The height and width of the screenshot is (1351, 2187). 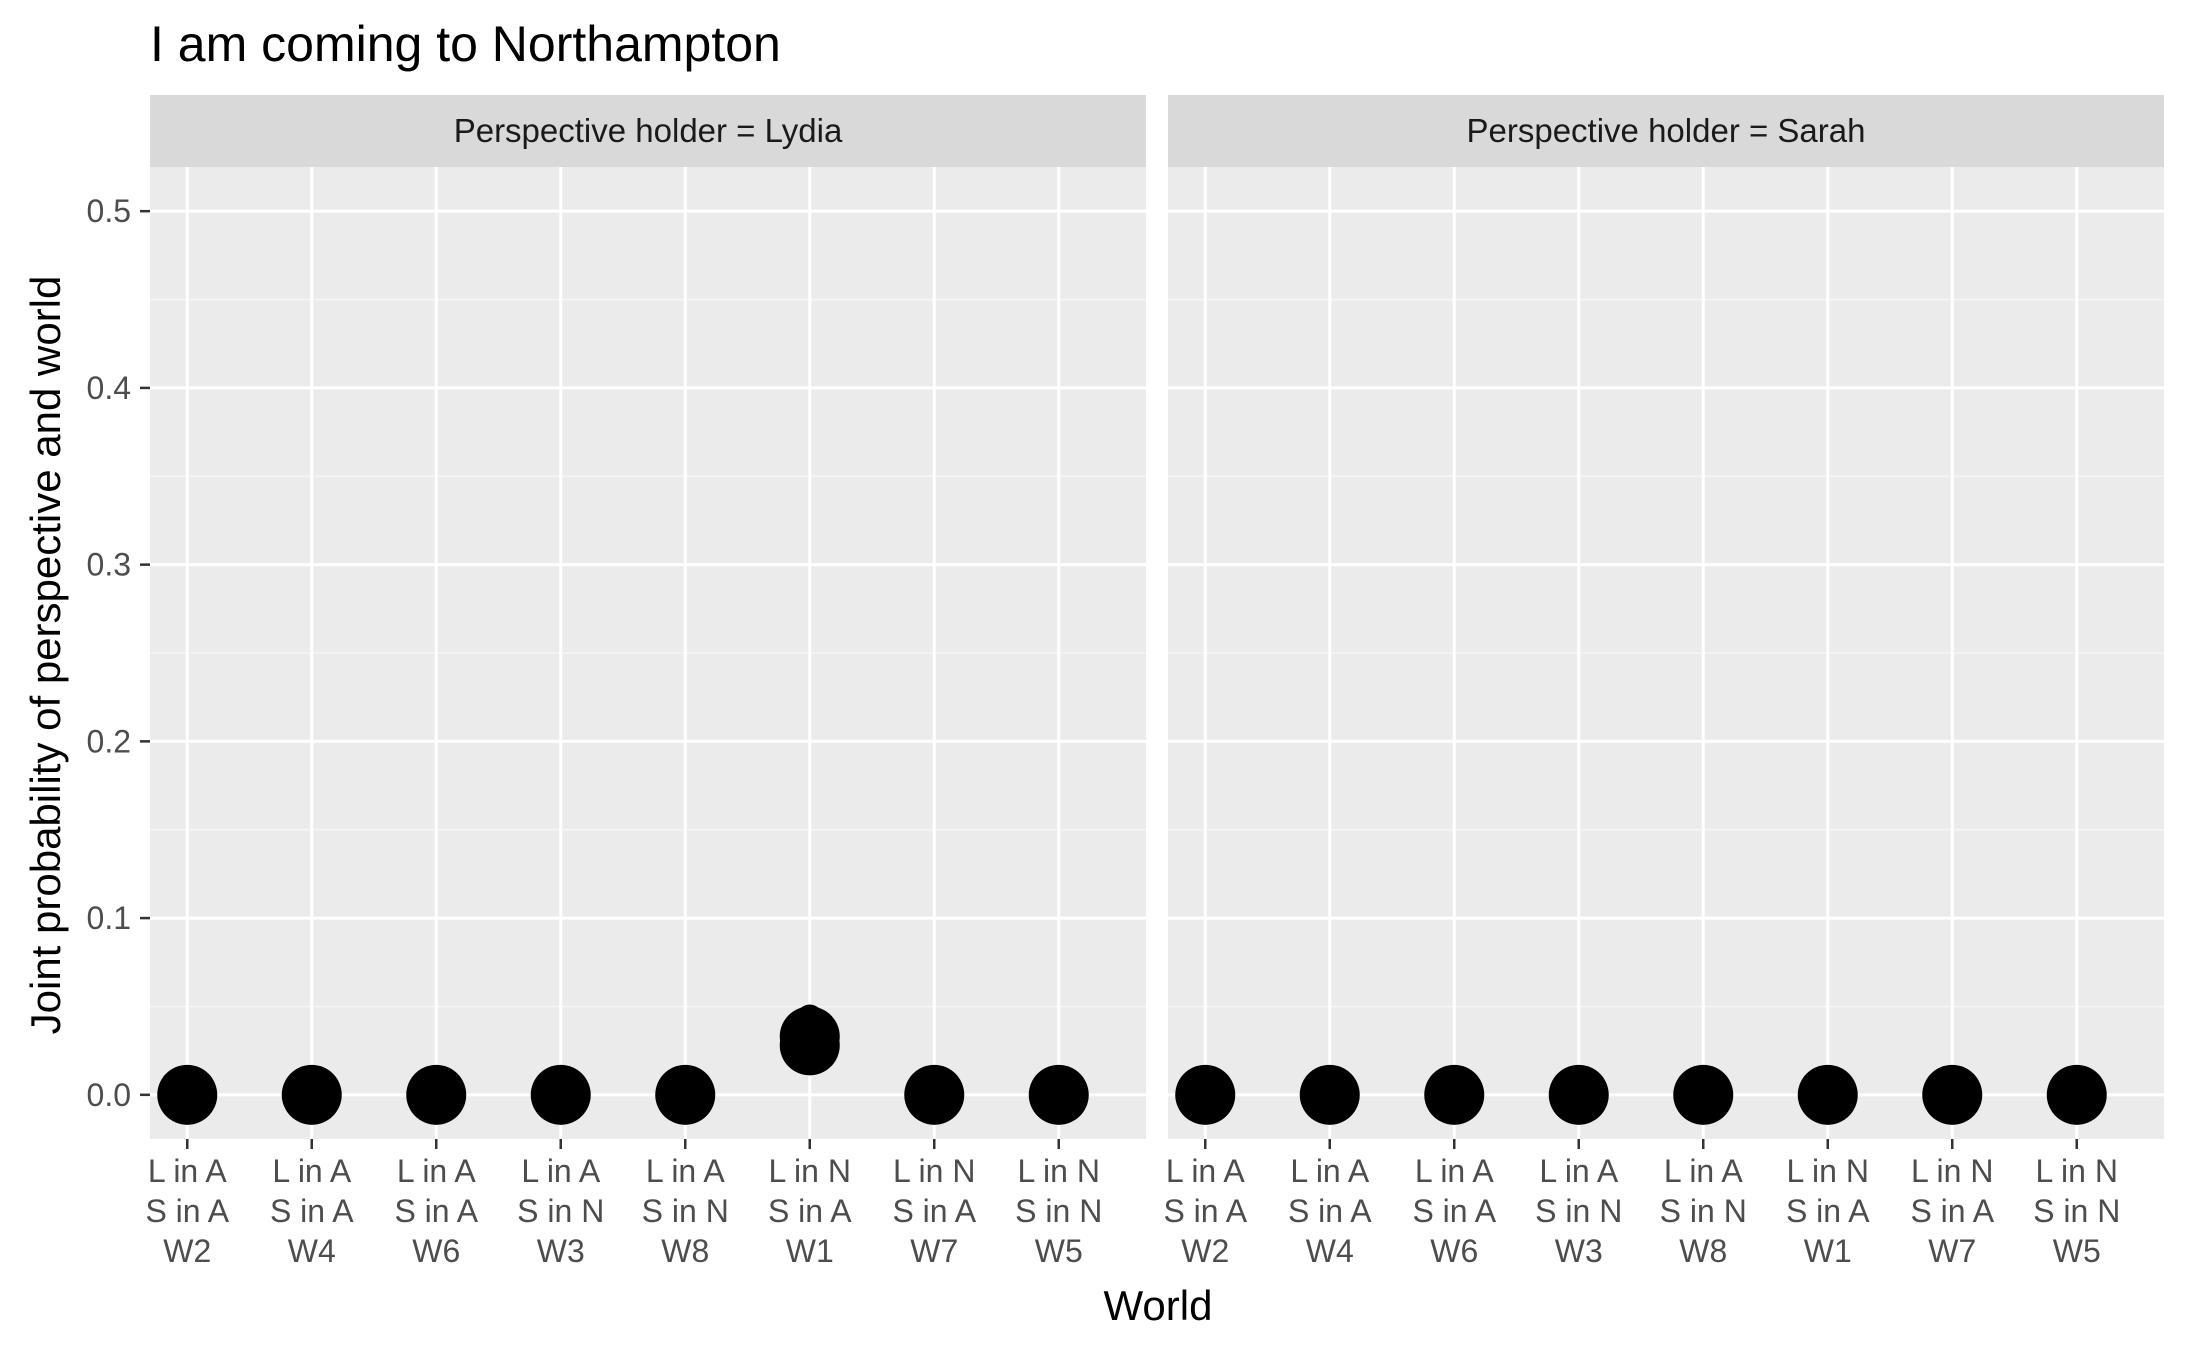 I want to click on y-tick-label: 0.4, so click(x=109, y=388).